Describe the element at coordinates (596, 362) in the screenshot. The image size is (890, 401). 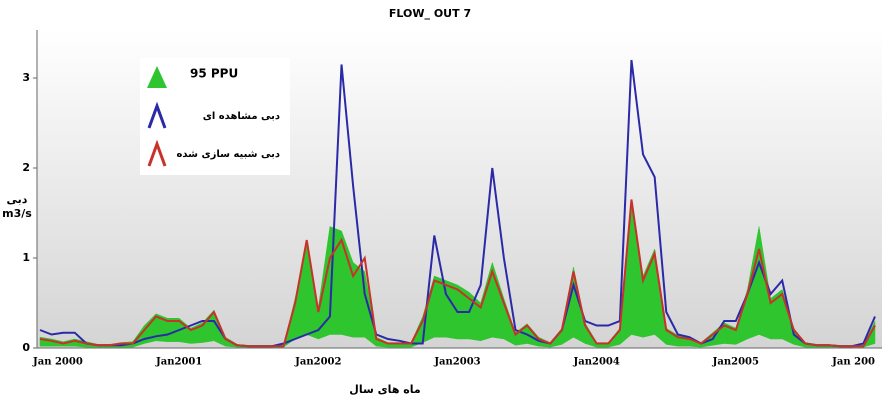
I see `x-tick-label: Jan2004` at that location.